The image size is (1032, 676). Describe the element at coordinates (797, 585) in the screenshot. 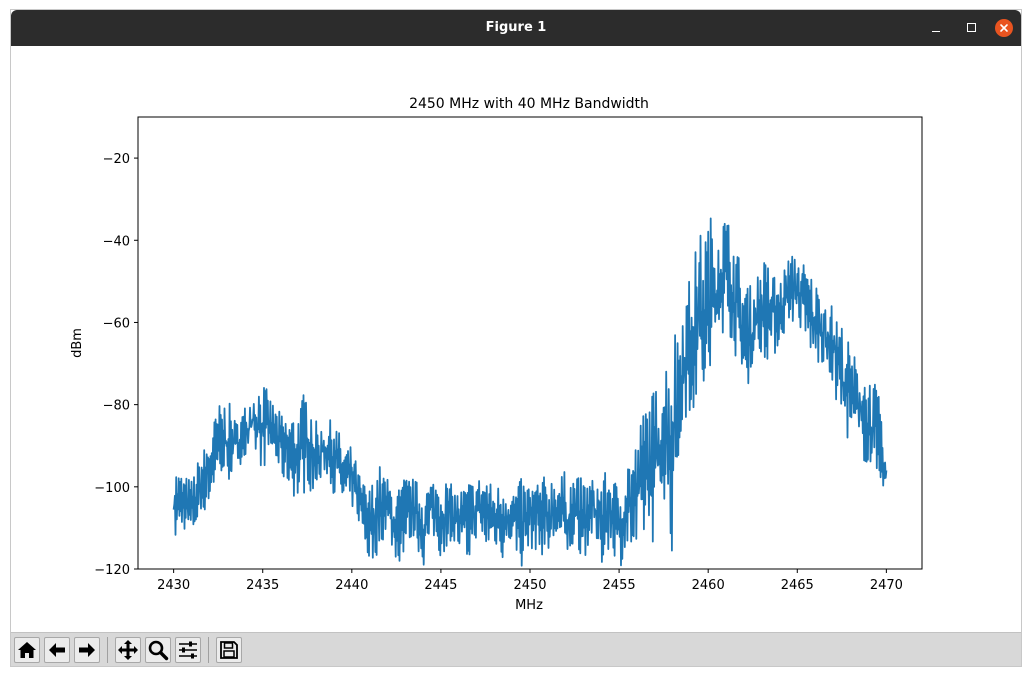

I see `x-tick-label: 2465` at that location.